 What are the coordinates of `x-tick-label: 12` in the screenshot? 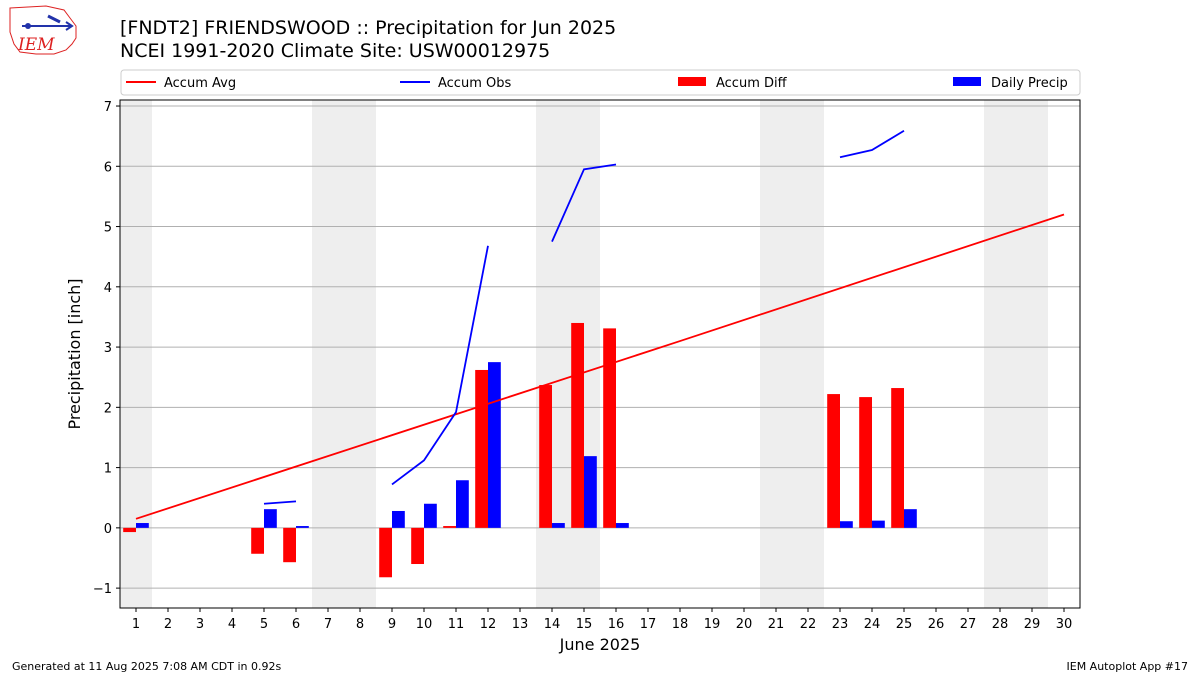 It's located at (488, 624).